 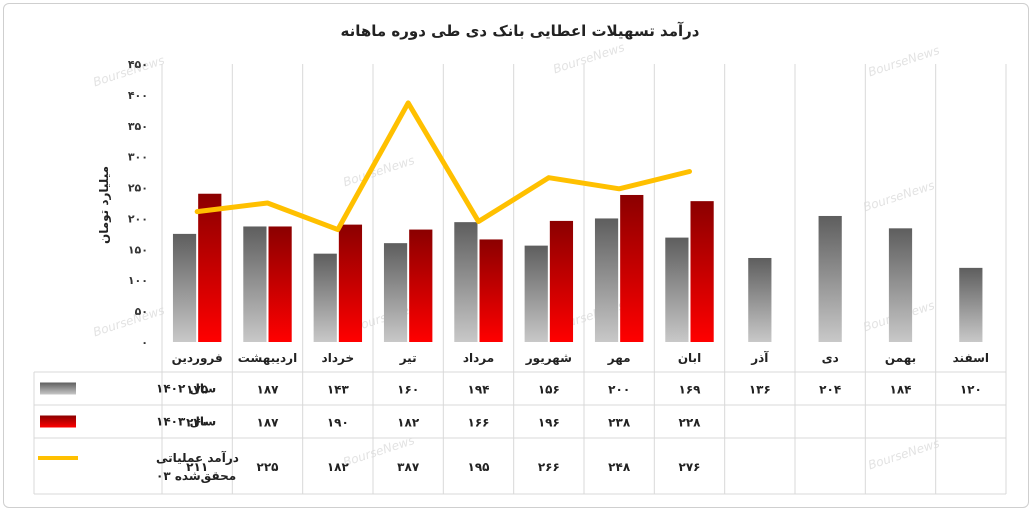 What do you see at coordinates (138, 126) in the screenshot?
I see `y-tick-label: ۳۵۰` at bounding box center [138, 126].